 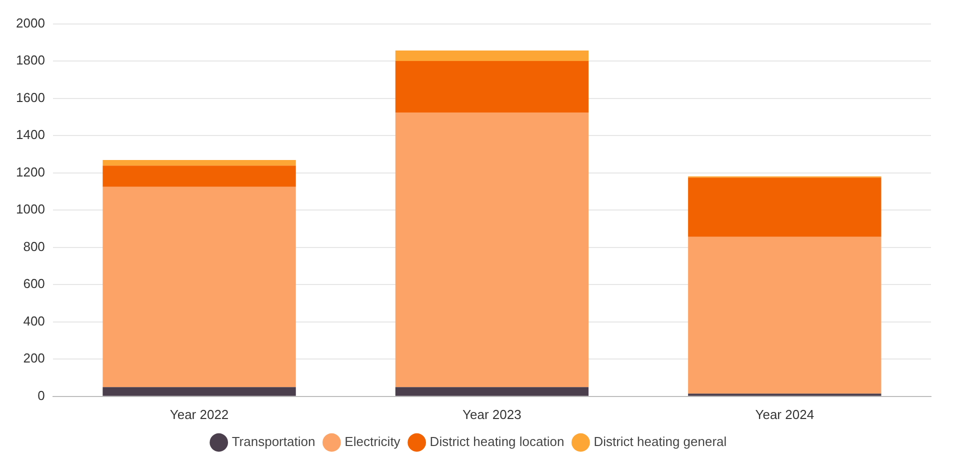 I want to click on y-tick-label: 600, so click(x=34, y=284).